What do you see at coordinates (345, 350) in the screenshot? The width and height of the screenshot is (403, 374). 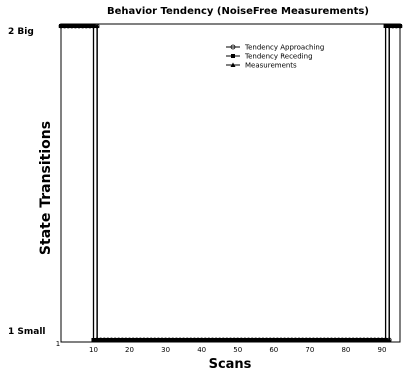 I see `x-tick-label: 80` at bounding box center [345, 350].